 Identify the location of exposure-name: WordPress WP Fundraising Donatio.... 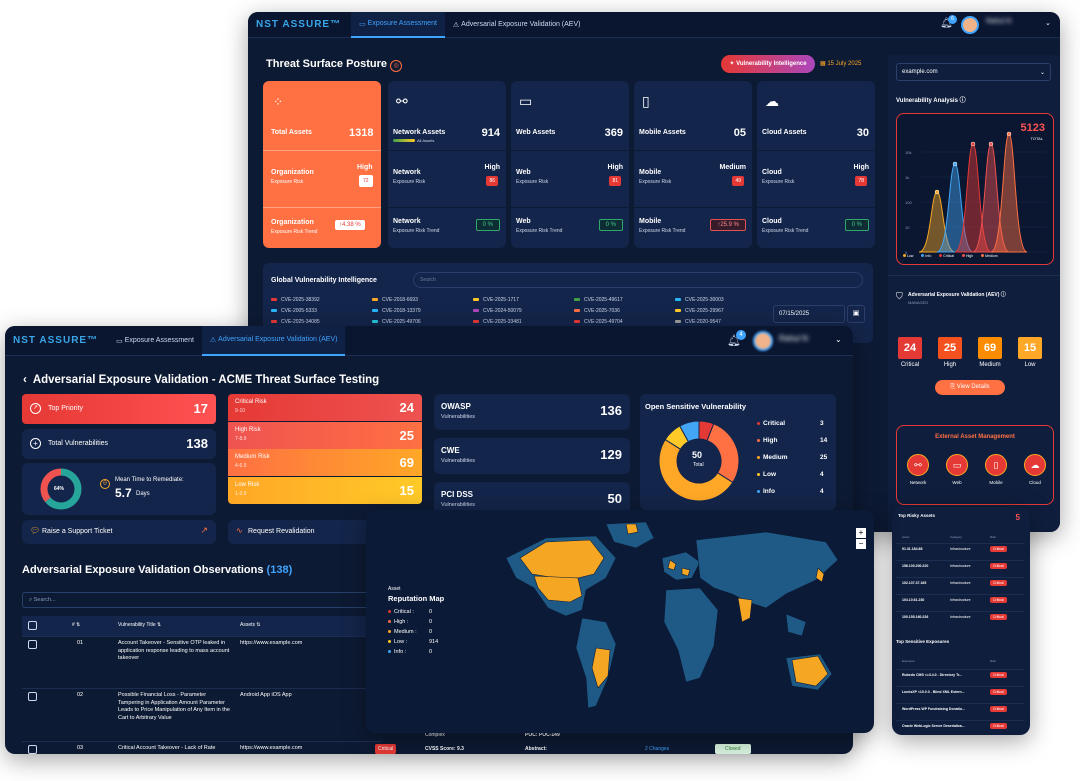
(933, 709).